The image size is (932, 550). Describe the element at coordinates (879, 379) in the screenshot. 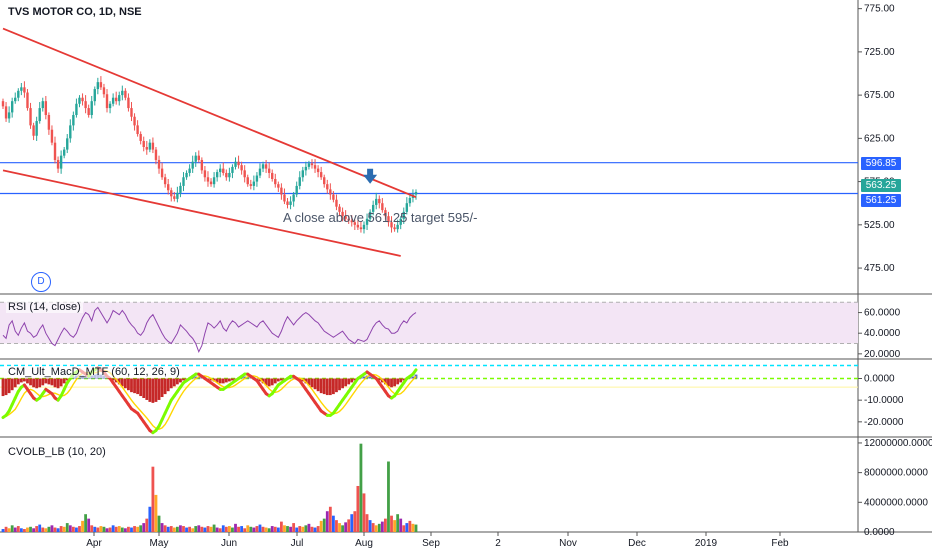

I see `macd-tick-label: 0.0000` at that location.